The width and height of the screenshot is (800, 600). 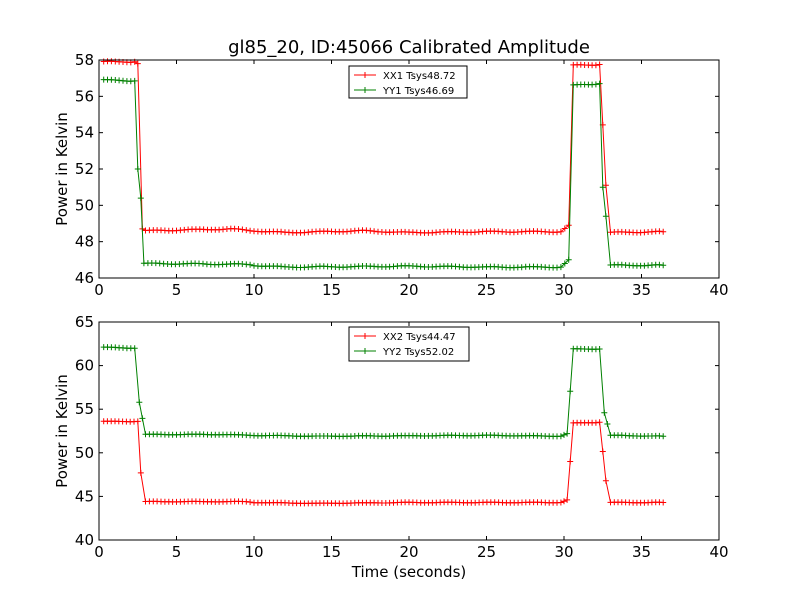 What do you see at coordinates (409, 572) in the screenshot?
I see `x-axis-label: Time (seconds)` at bounding box center [409, 572].